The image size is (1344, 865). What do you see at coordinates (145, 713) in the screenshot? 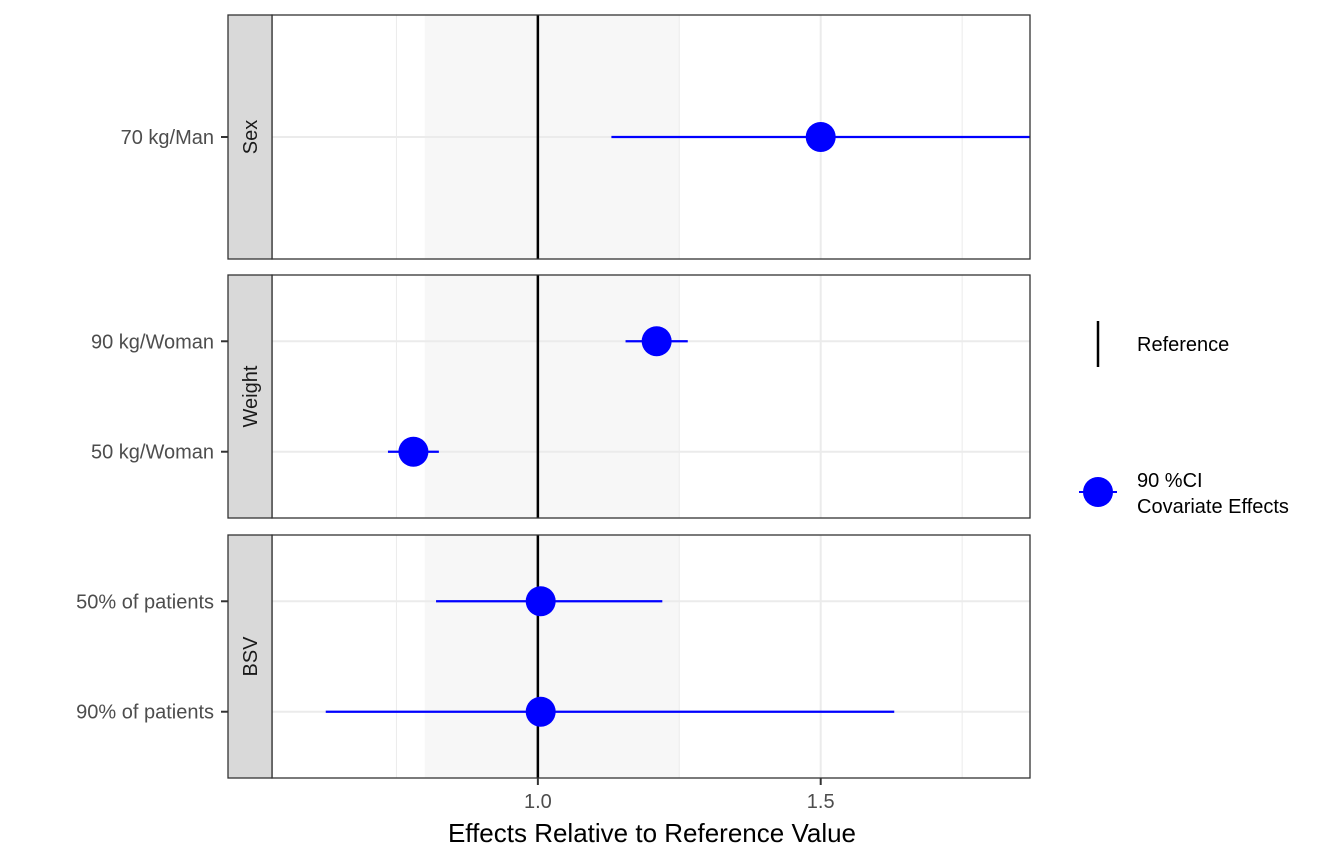
I see `y-tick-label: 90% of patients` at bounding box center [145, 713].